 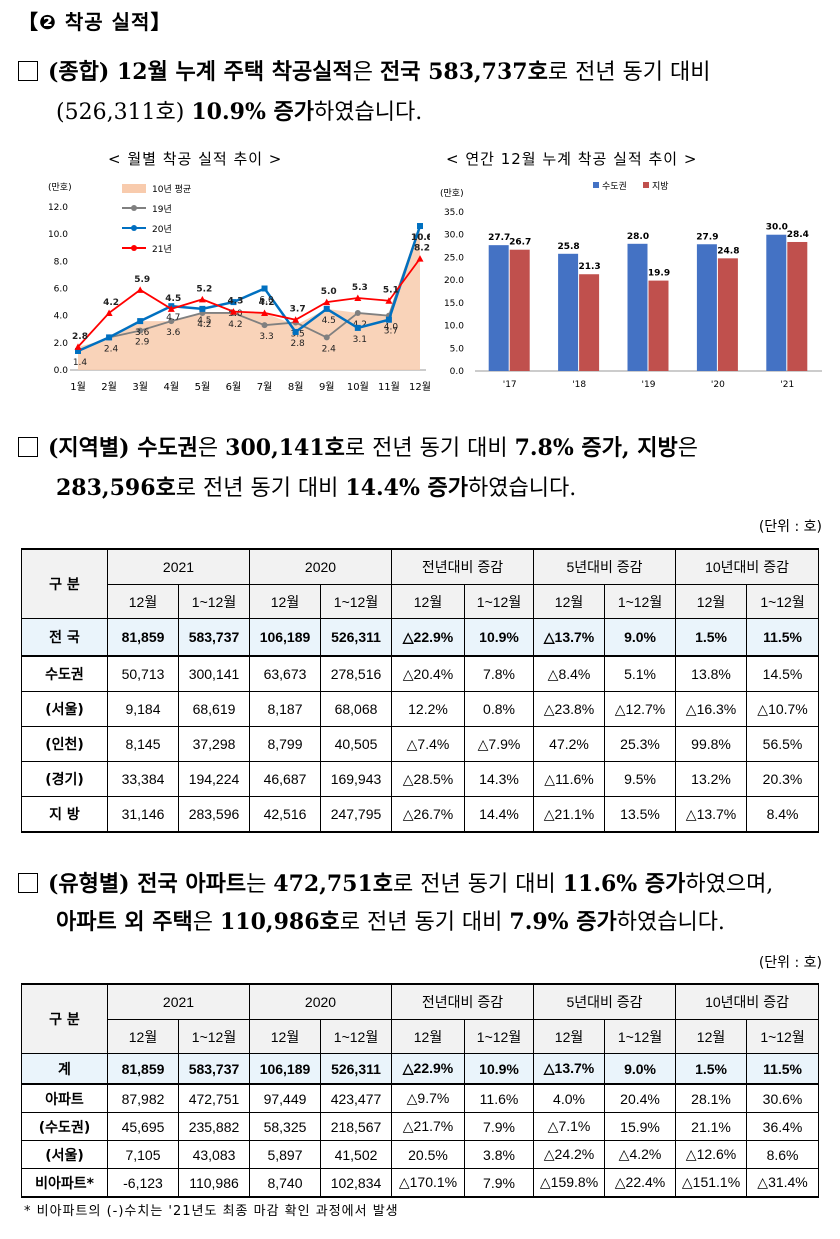 I want to click on table-cell: △21.1%, so click(x=569, y=814).